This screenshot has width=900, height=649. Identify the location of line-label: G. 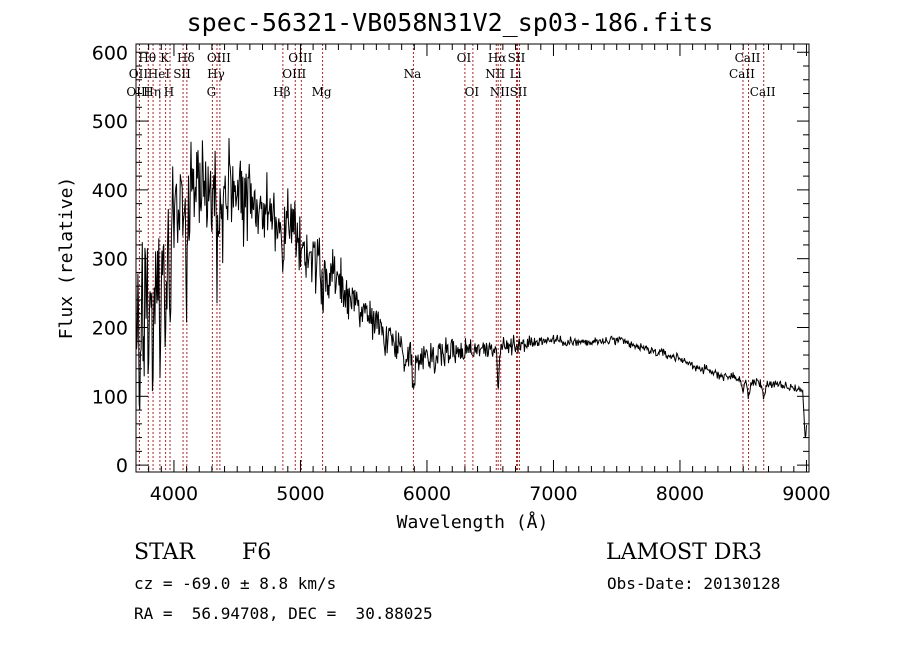
(212, 92).